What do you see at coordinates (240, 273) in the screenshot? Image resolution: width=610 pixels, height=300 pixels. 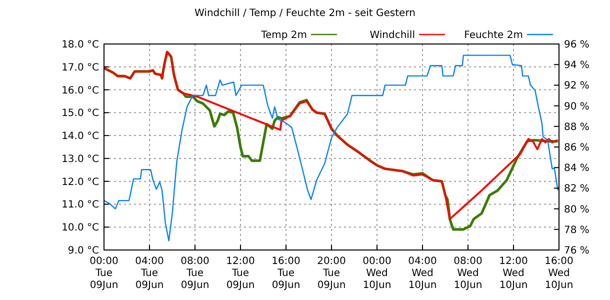 I see `x-tick-label: 12:00 Tue 09Jun` at bounding box center [240, 273].